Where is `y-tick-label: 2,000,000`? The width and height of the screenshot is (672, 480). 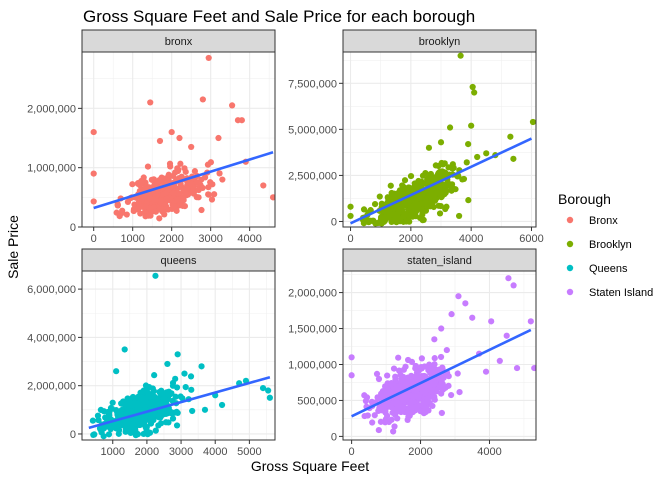 y-tick-label: 2,000,000 is located at coordinates (312, 294).